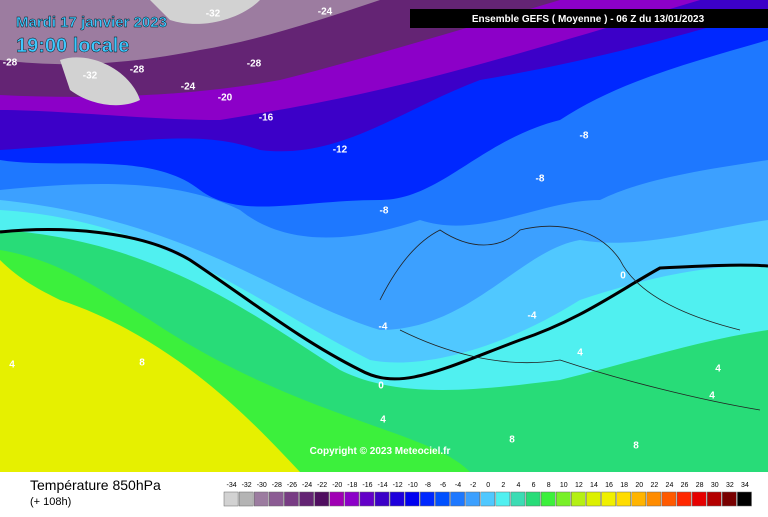  What do you see at coordinates (380, 451) in the screenshot?
I see `copyright: Copyright © 2023 Meteociel.fr` at bounding box center [380, 451].